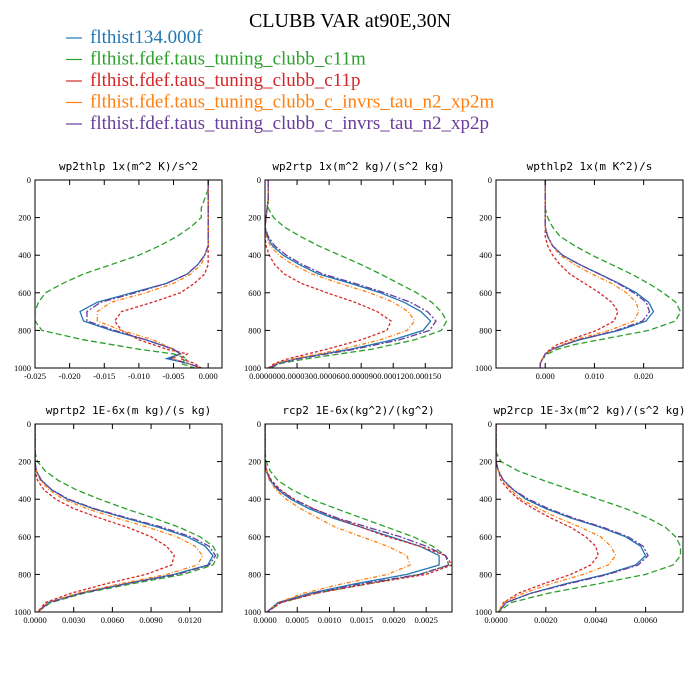 The image size is (700, 700). Describe the element at coordinates (70, 376) in the screenshot. I see `x-tick-label: -0.020` at that location.